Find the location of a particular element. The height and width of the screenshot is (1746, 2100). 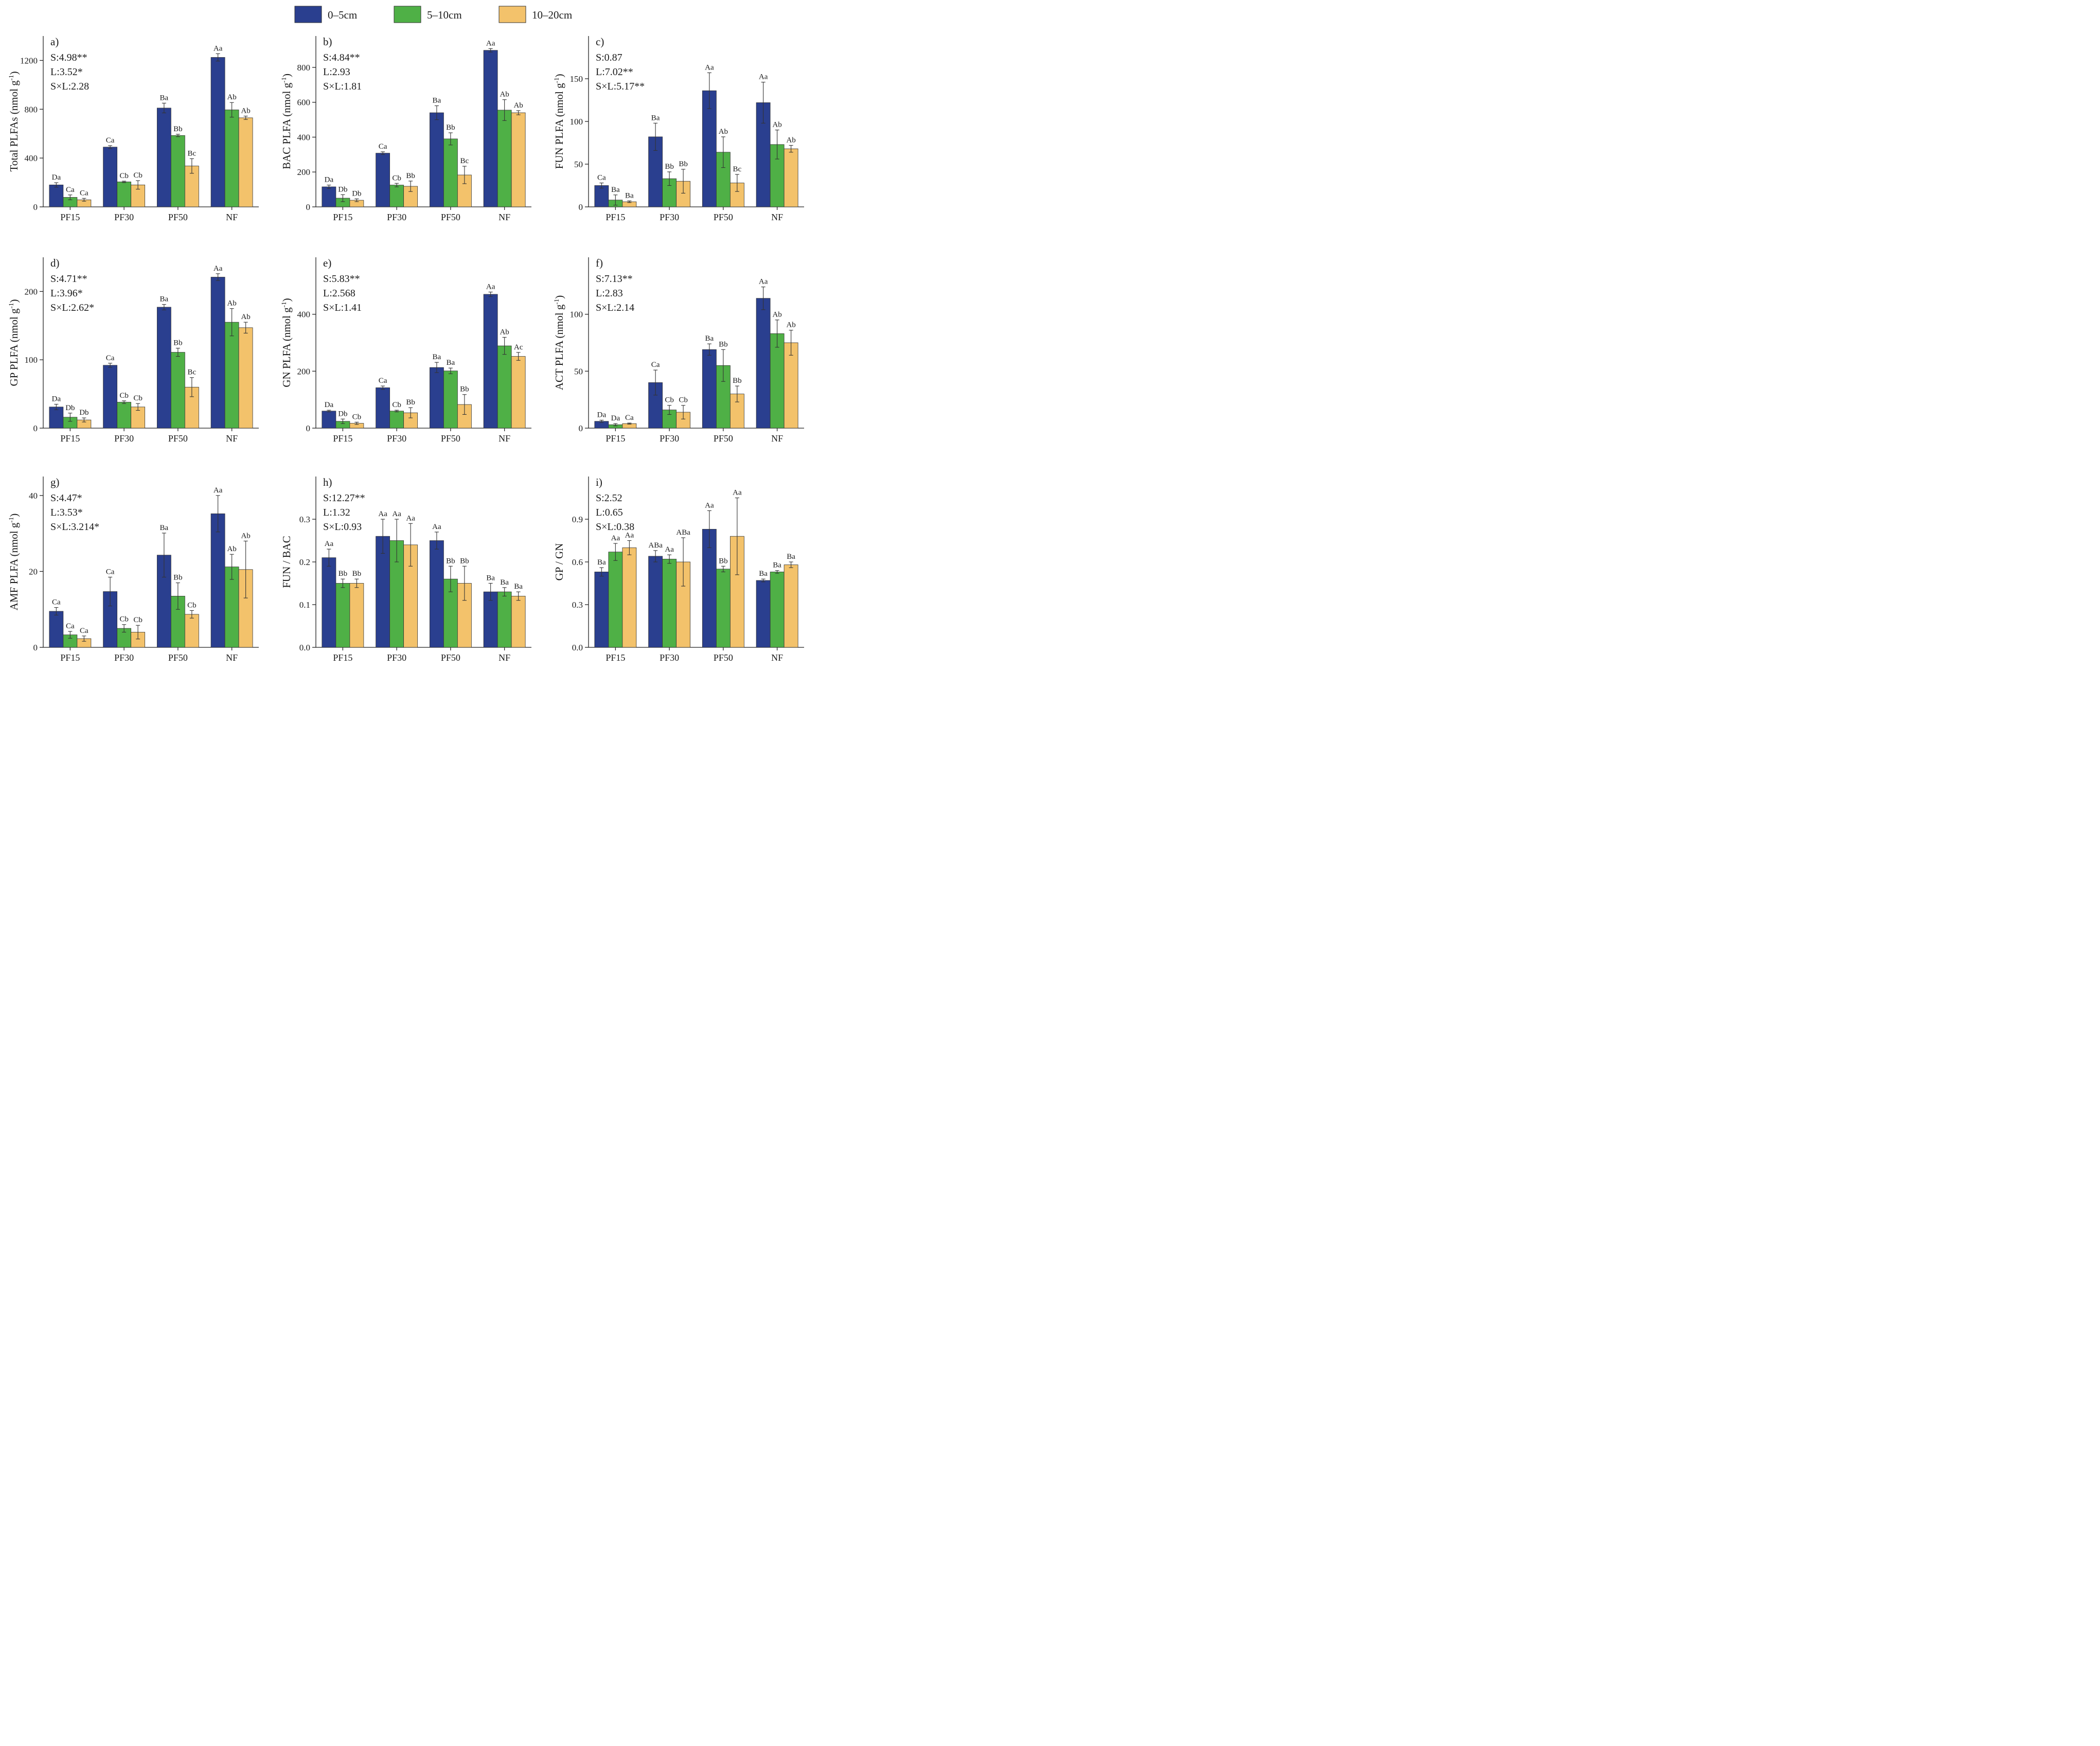

stat-line: S×L:2.28 is located at coordinates (69, 86).